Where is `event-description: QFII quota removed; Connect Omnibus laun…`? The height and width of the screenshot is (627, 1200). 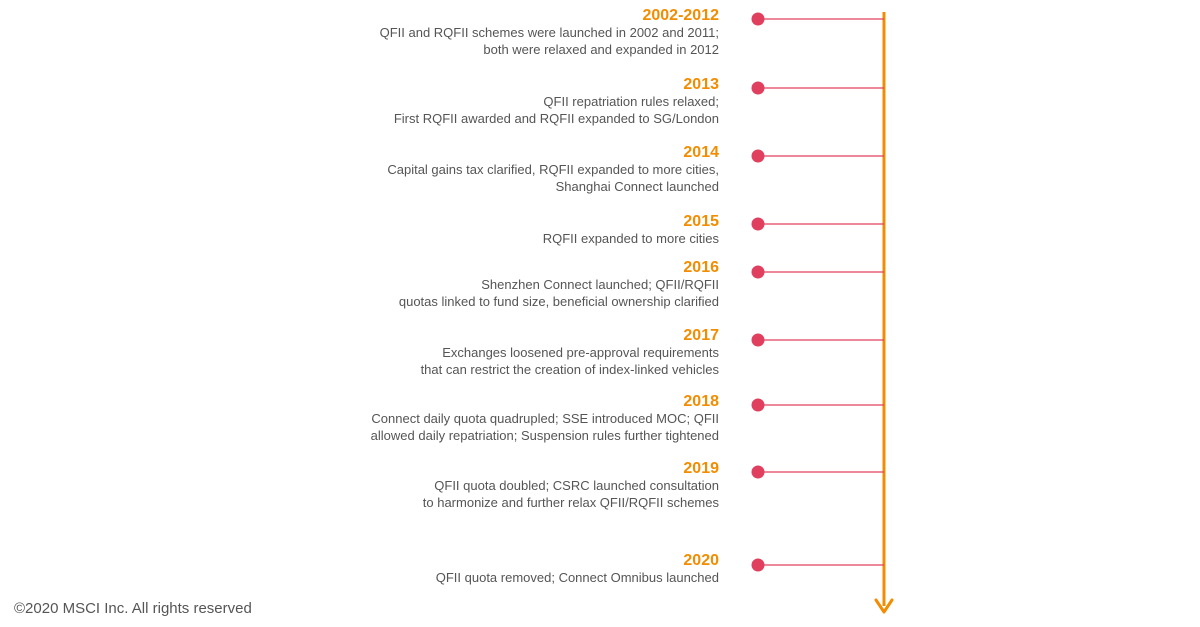 event-description: QFII quota removed; Connect Omnibus laun… is located at coordinates (577, 577).